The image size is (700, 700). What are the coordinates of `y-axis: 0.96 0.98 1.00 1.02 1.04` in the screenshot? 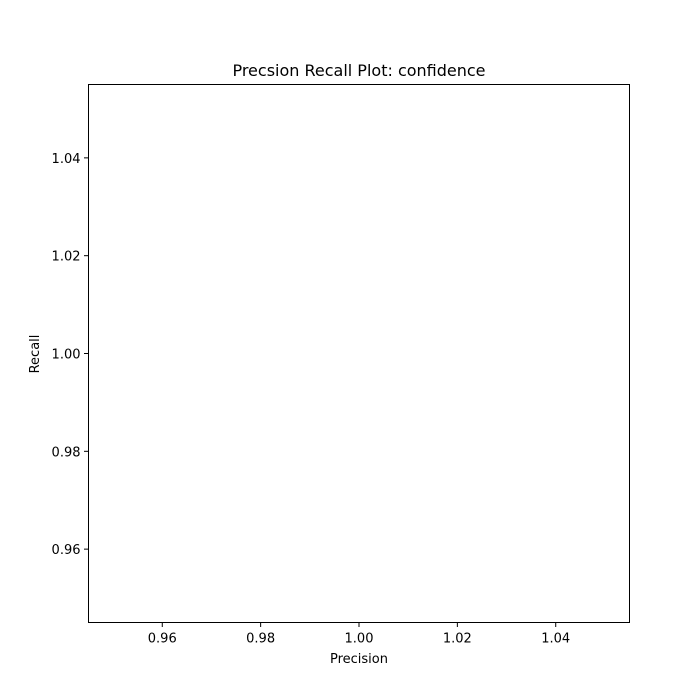 It's located at (70, 355).